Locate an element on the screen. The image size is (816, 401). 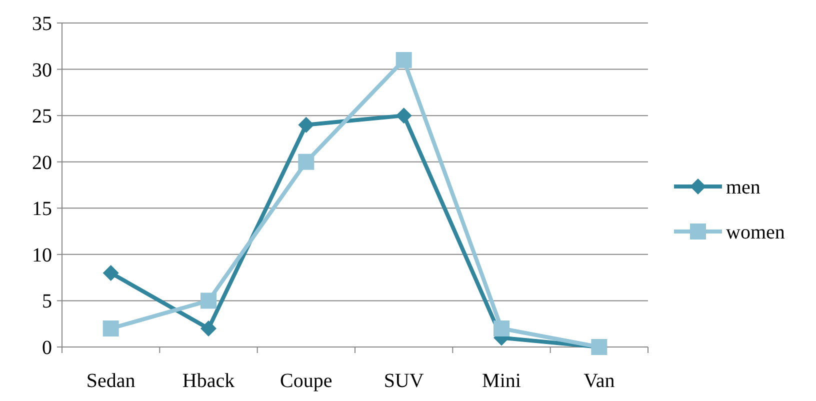
y-tick-label: 30 is located at coordinates (42, 70).